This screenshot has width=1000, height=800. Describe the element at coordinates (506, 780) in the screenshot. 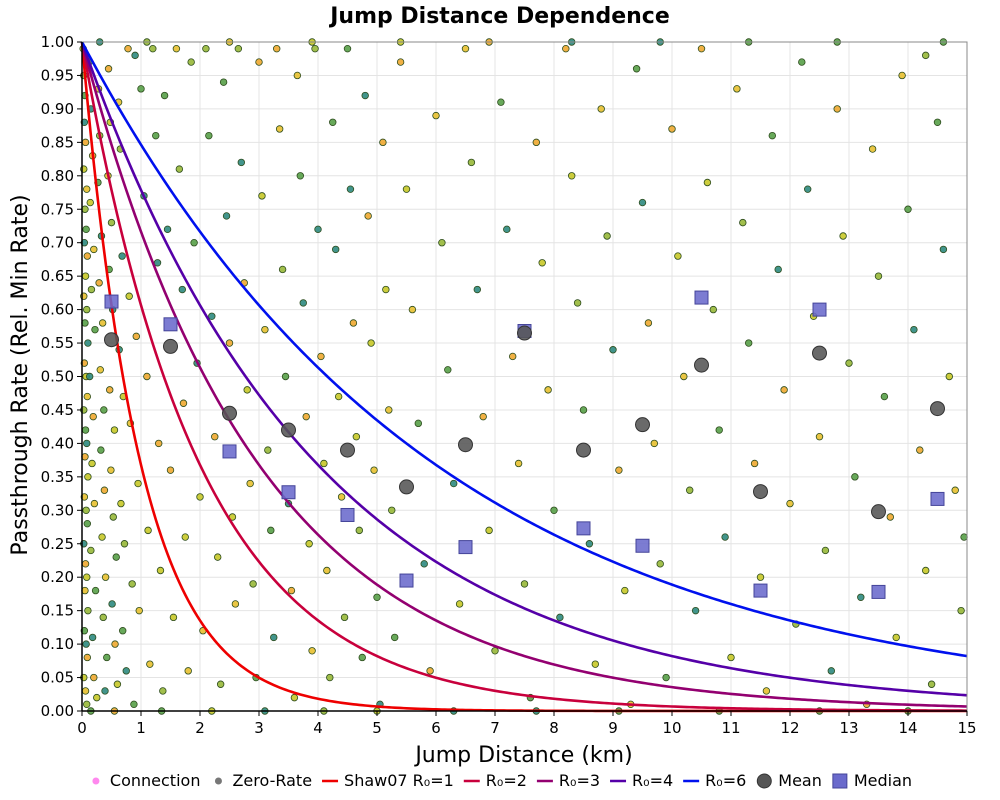

I see `legend-label: R₀=2` at that location.